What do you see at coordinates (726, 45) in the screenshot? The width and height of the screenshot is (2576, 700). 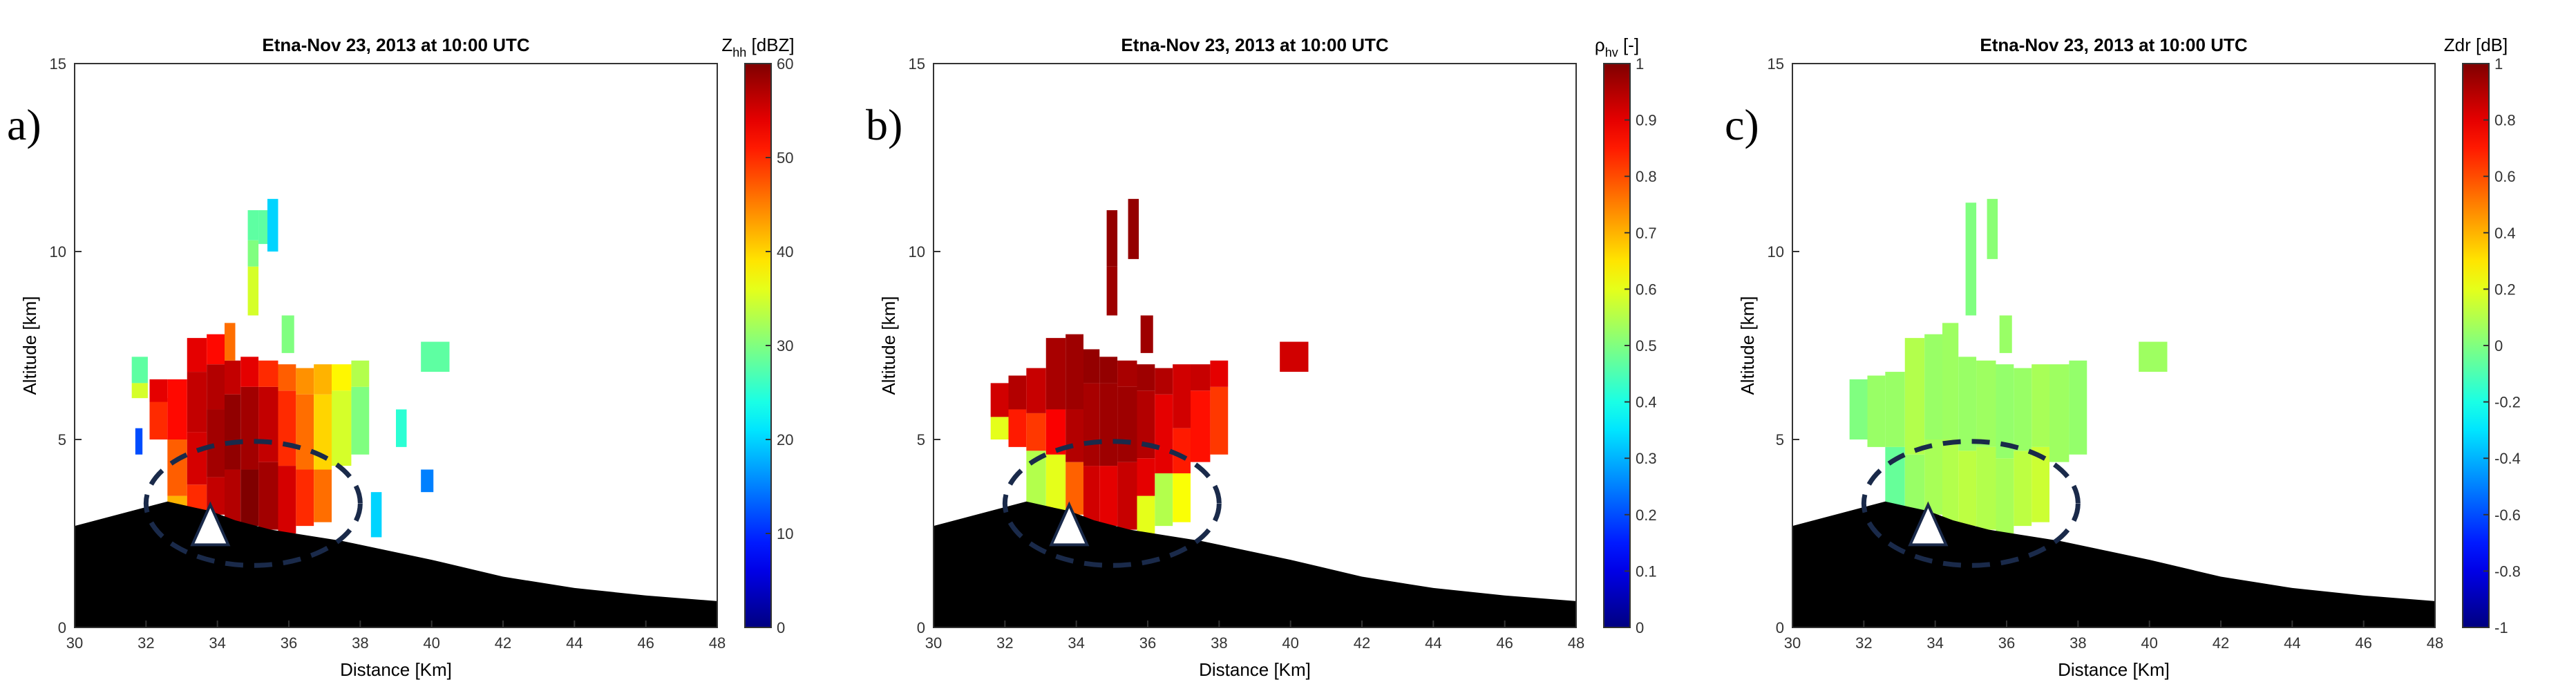 I see `colorbar-label-main: Z` at bounding box center [726, 45].